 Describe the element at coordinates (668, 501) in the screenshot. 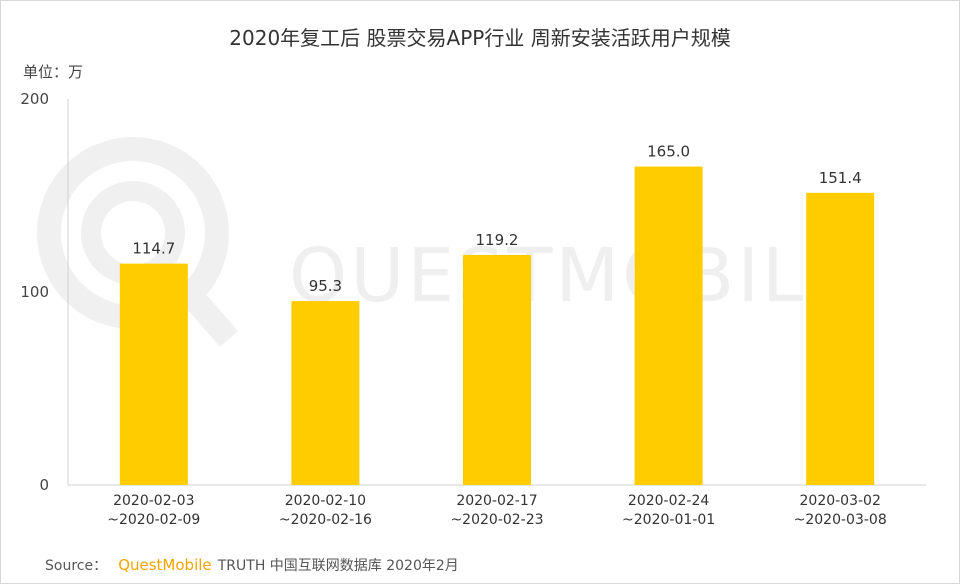

I see `x-category-label-line: 2020-02-24` at that location.